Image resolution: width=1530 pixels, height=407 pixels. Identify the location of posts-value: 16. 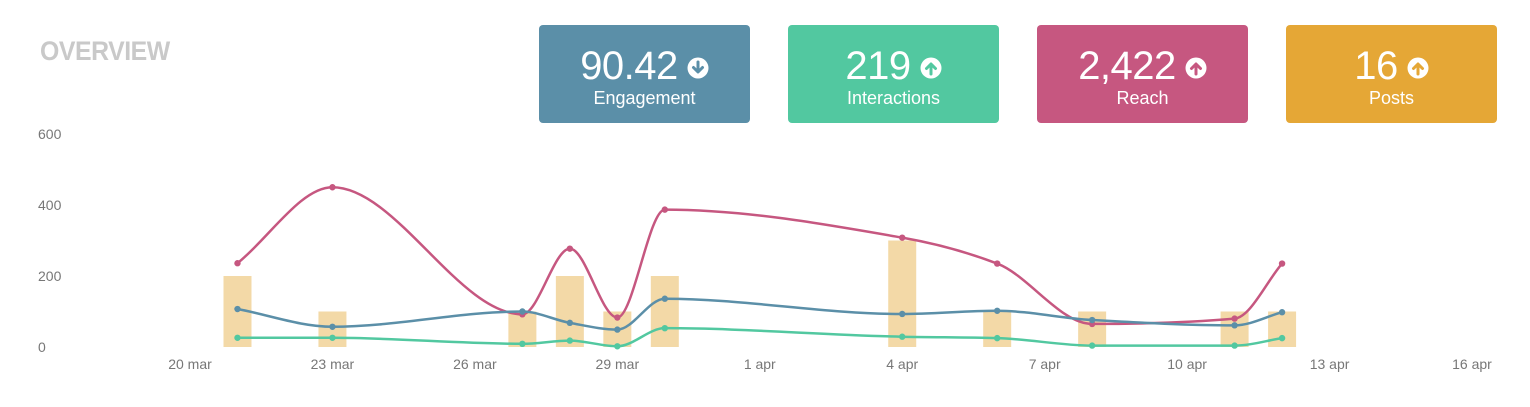
(1376, 65).